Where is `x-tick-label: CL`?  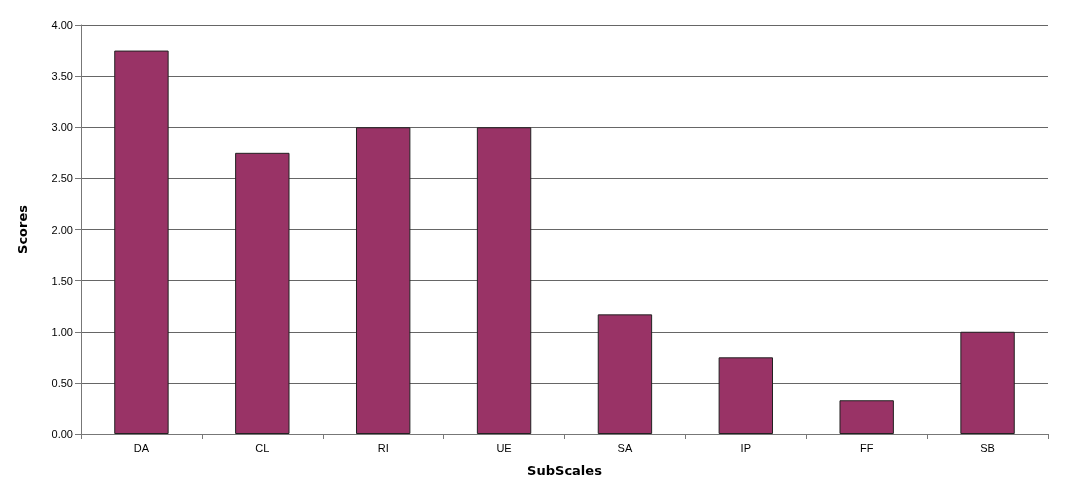
x-tick-label: CL is located at coordinates (262, 447).